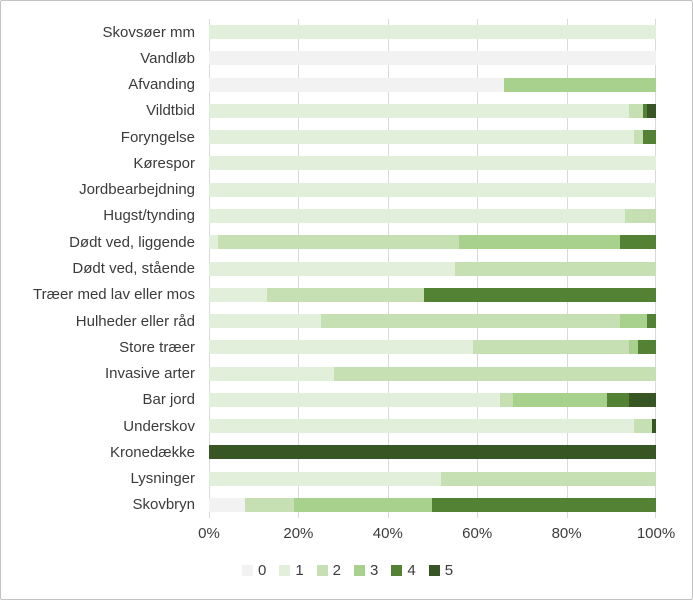 This screenshot has width=693, height=600. I want to click on legend-item-0: 0, so click(254, 570).